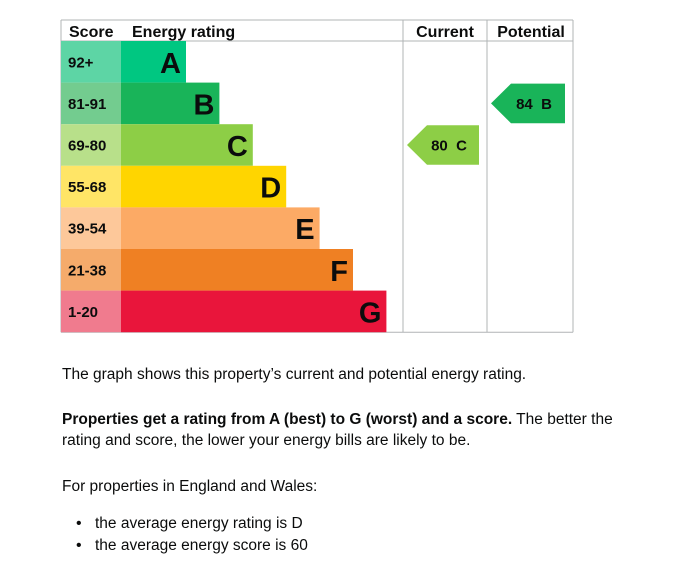  I want to click on score-range-f: 21-38, so click(87, 270).